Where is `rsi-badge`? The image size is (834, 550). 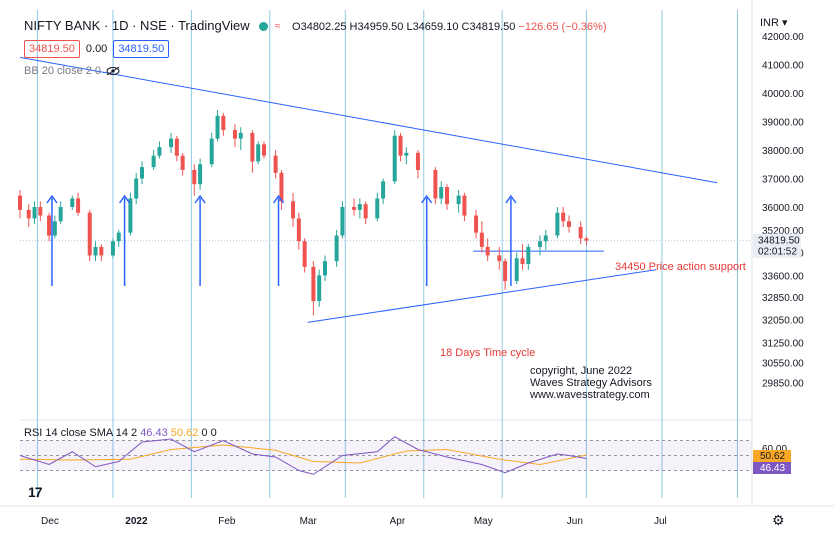 rsi-badge is located at coordinates (772, 468).